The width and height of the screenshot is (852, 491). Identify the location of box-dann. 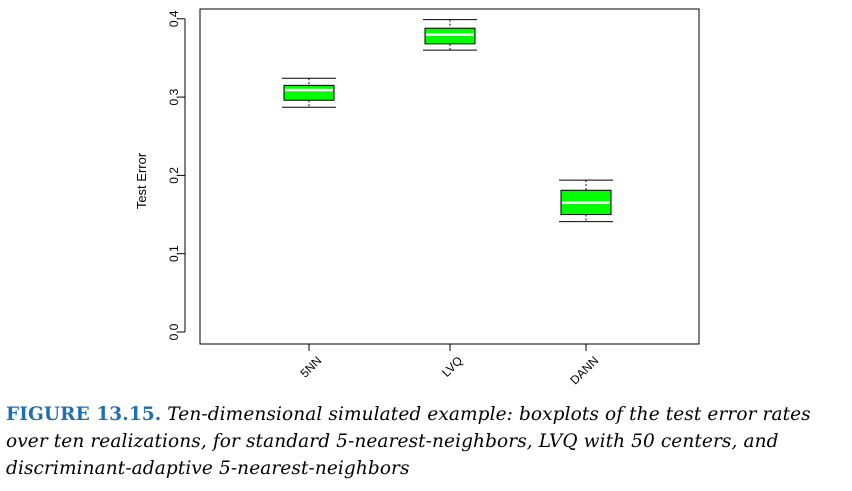
(586, 201).